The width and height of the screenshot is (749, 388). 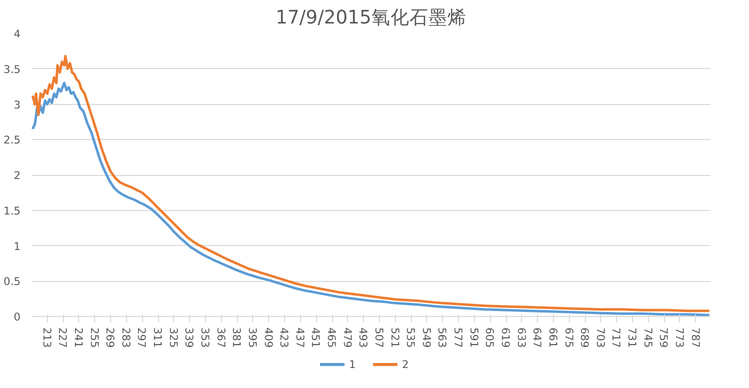 I want to click on y-tick-label: 0, so click(x=17, y=317).